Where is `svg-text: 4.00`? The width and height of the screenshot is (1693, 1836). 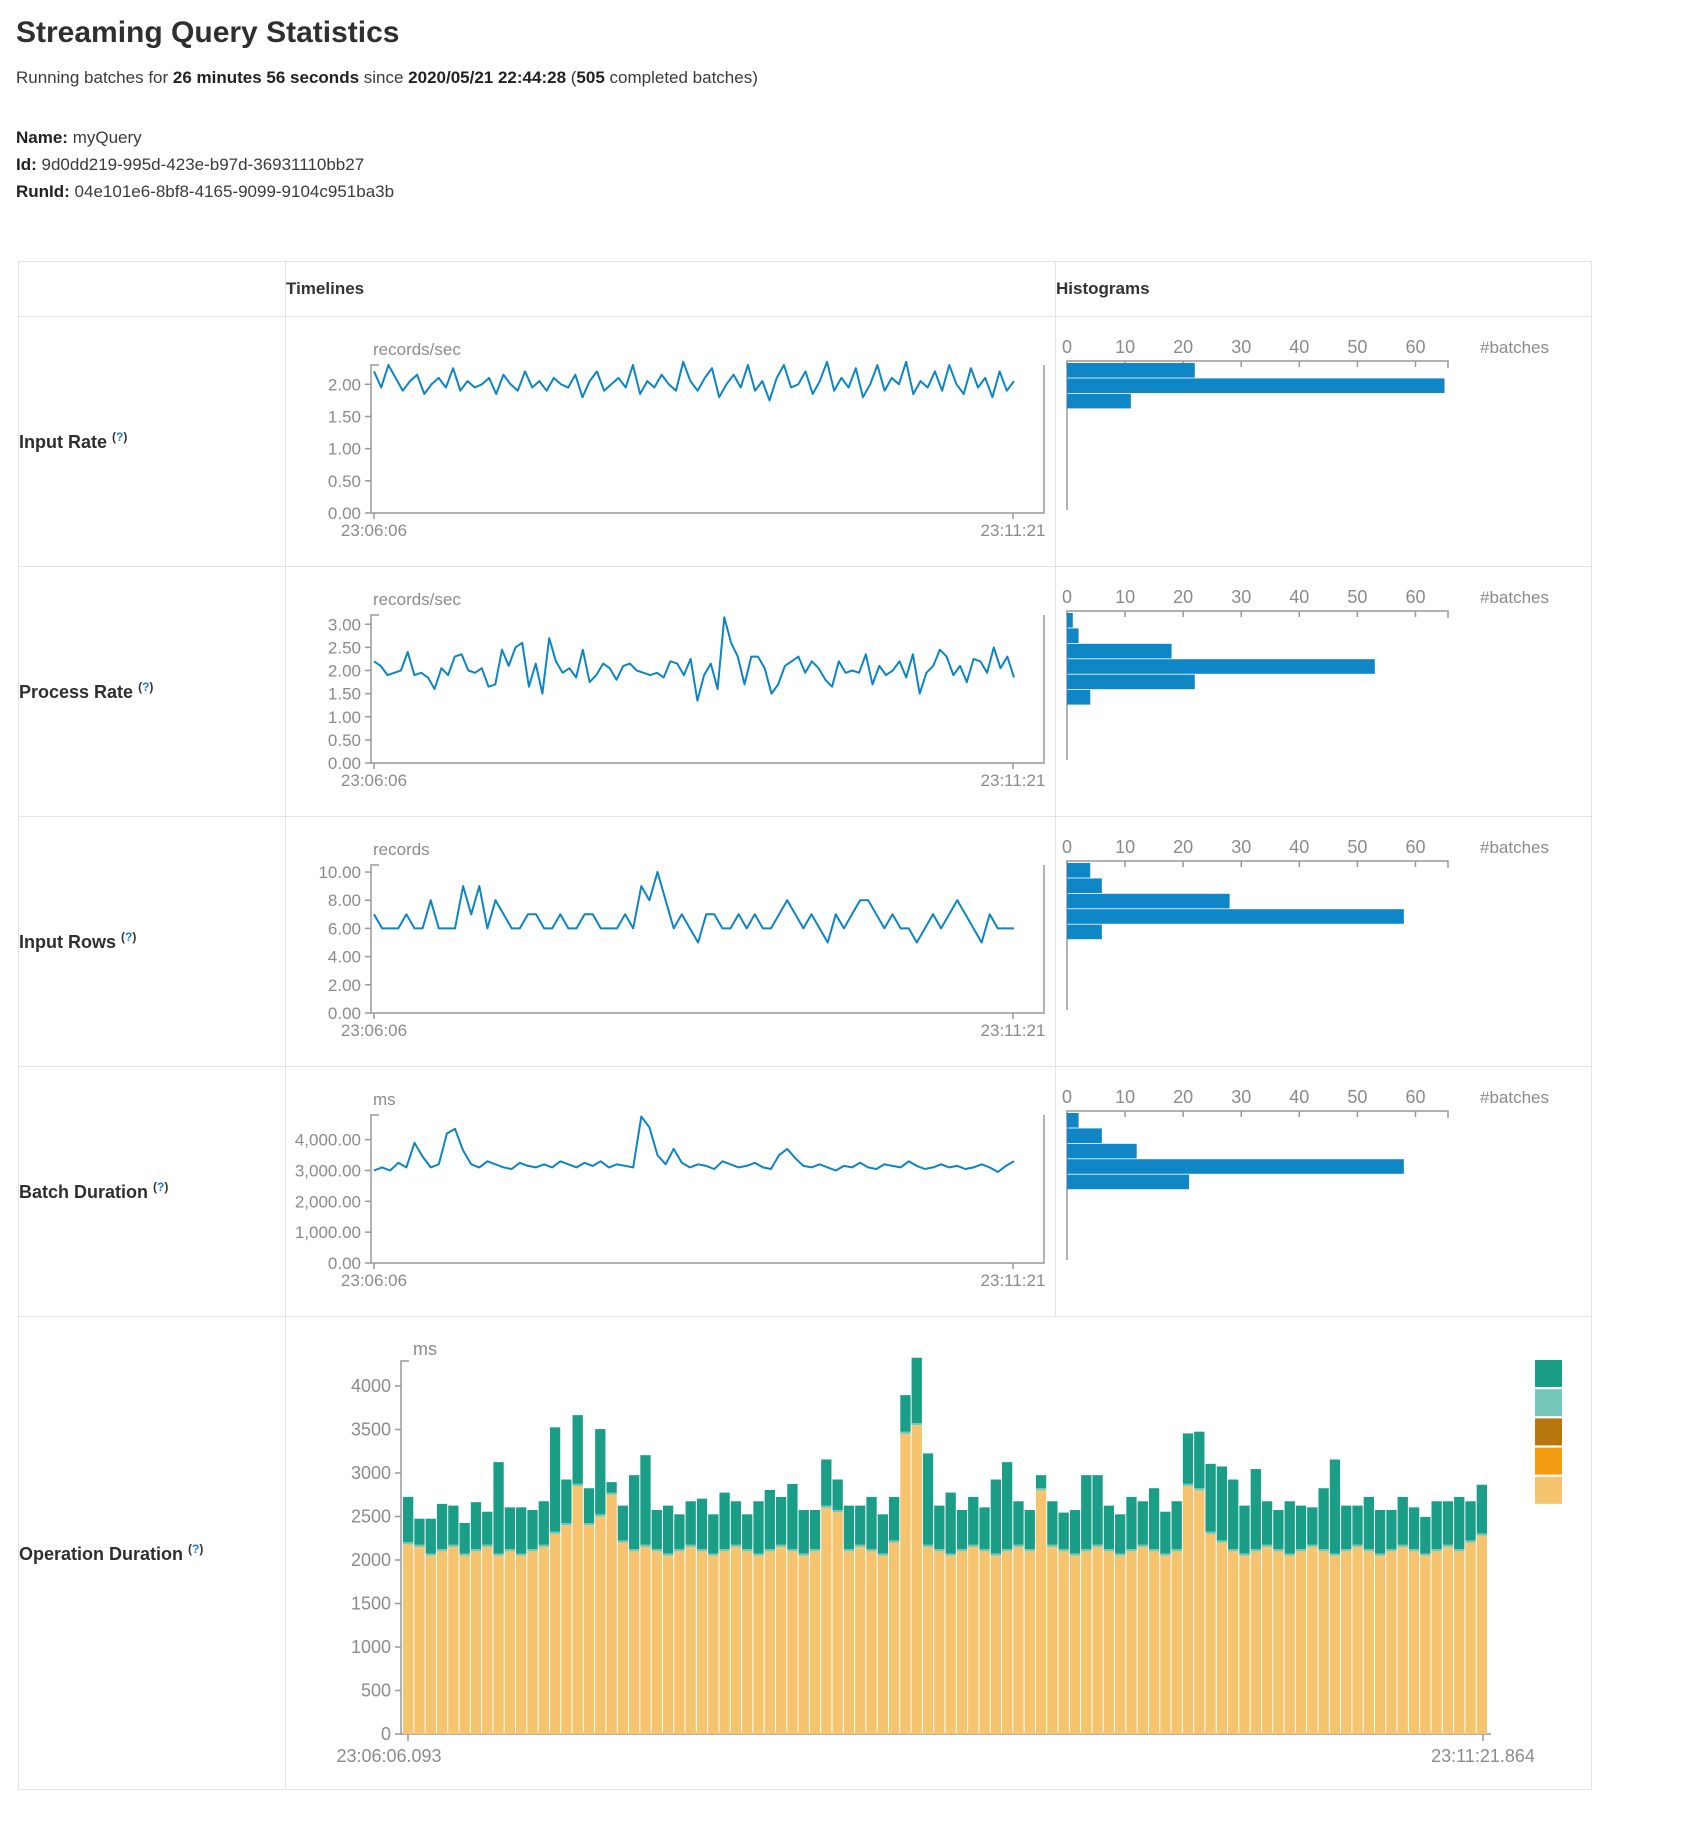 svg-text: 4.00 is located at coordinates (344, 957).